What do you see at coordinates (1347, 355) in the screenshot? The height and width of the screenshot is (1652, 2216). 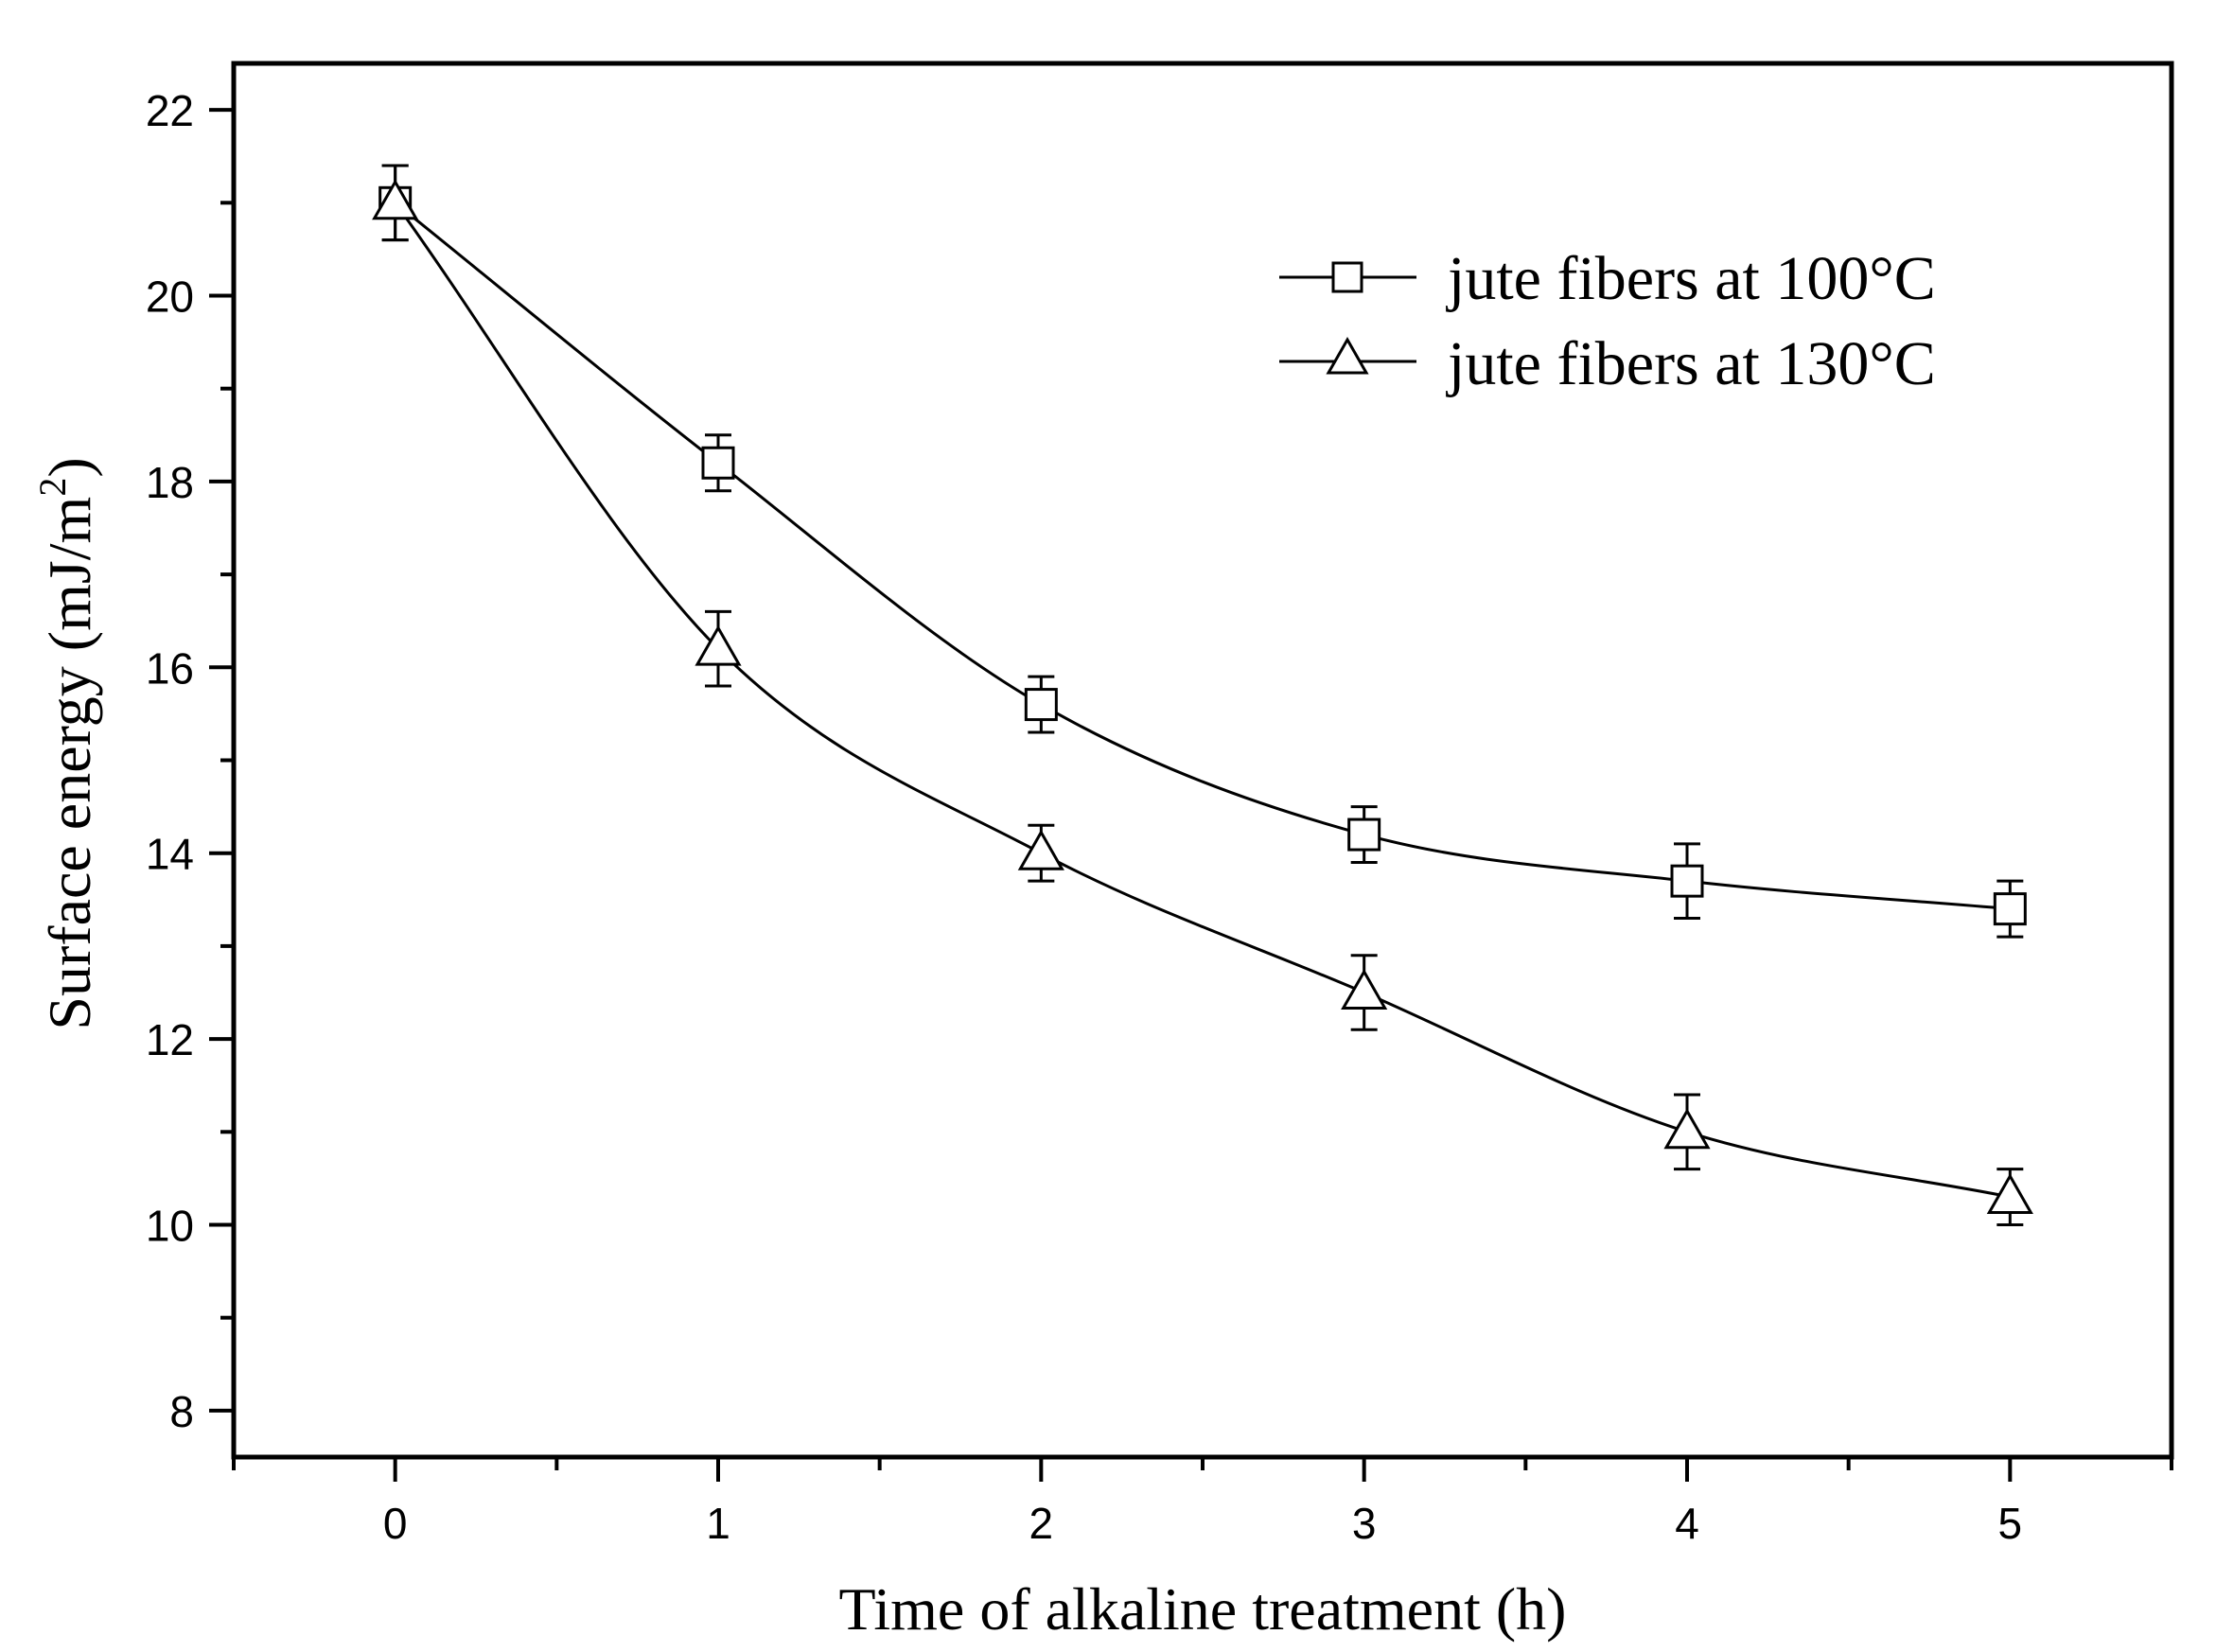 I see `legend-marker-triangle` at bounding box center [1347, 355].